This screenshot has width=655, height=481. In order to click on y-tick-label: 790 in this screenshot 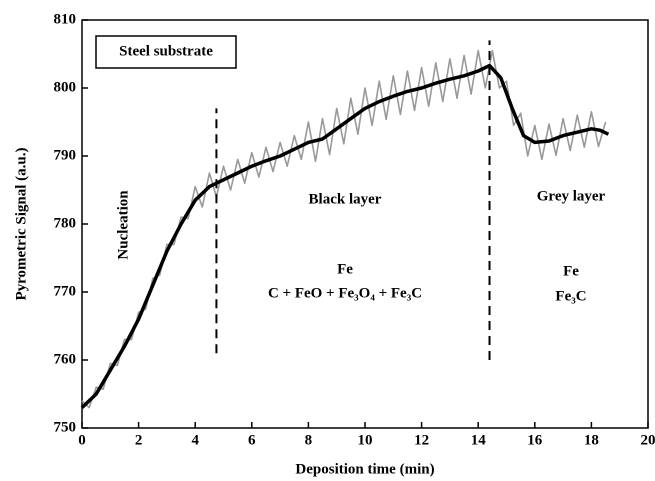, I will do `click(65, 155)`.